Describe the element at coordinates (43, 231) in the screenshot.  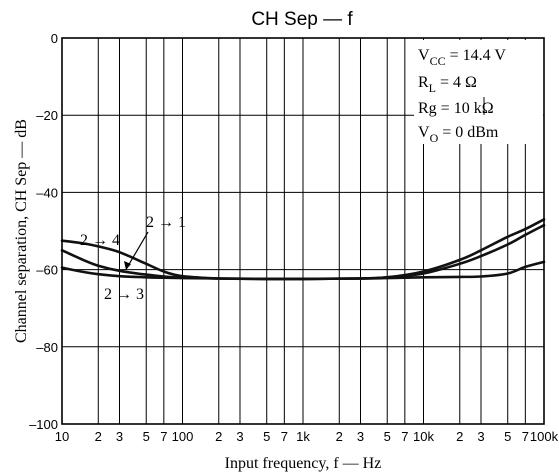
I see `y-tick-labels: 0 –20 –40 –60 –80 –100` at that location.